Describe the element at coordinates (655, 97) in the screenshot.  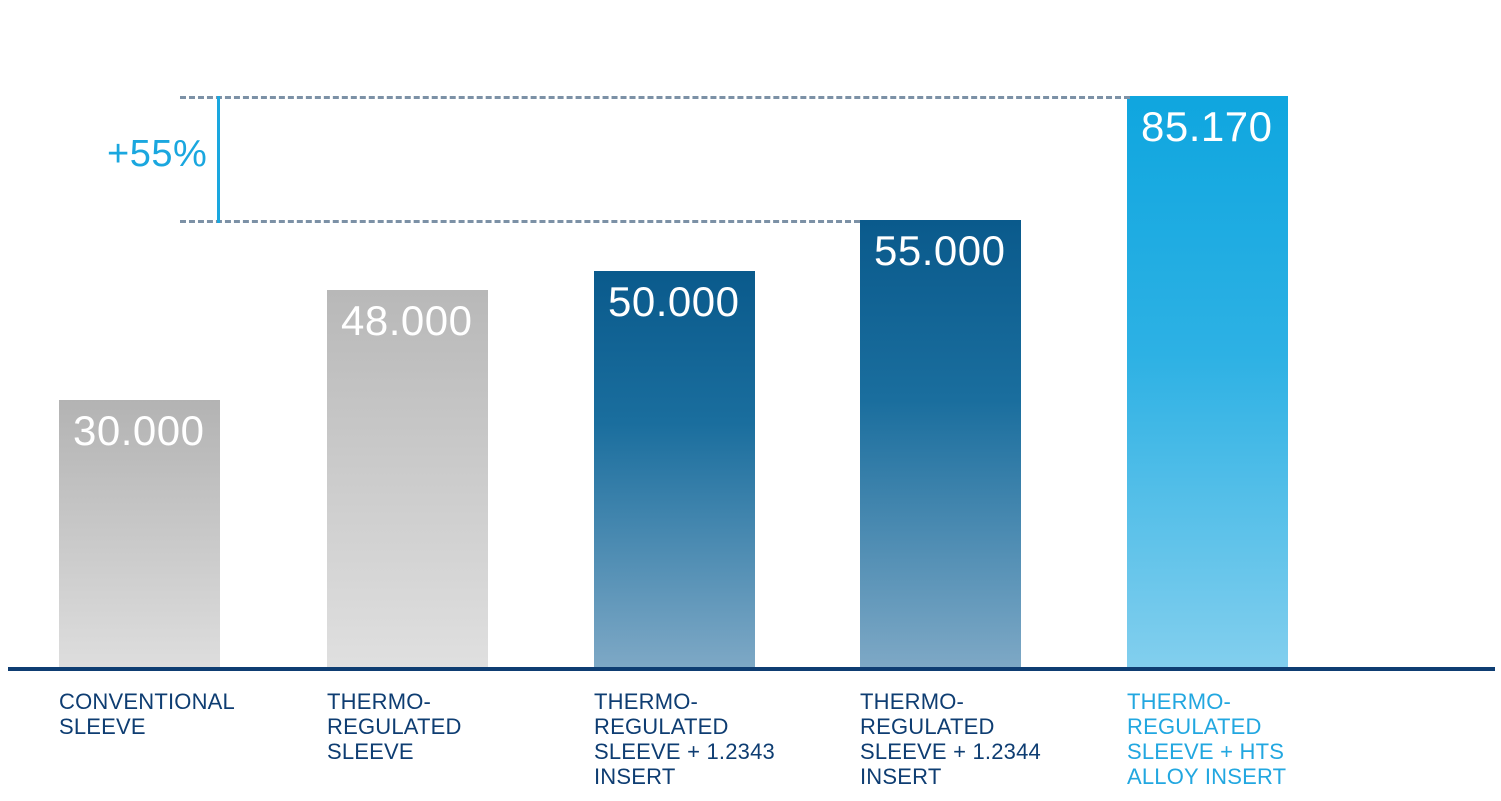
I see `annotation-dashed-line-top` at that location.